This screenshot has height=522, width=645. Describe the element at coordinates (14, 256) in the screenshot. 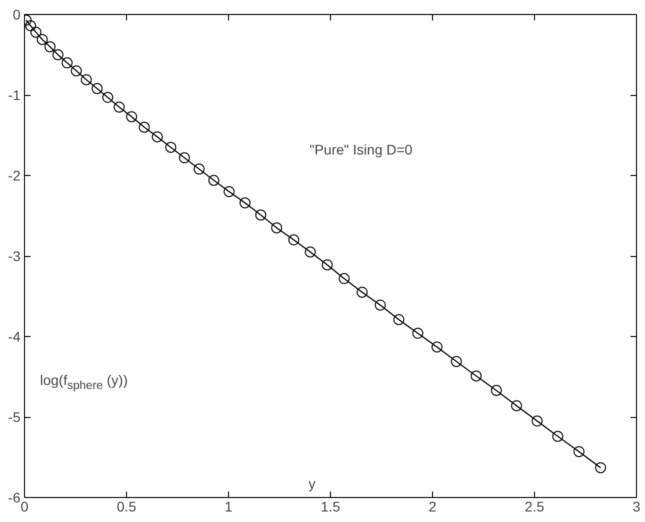

I see `y-tick-label: -3` at that location.